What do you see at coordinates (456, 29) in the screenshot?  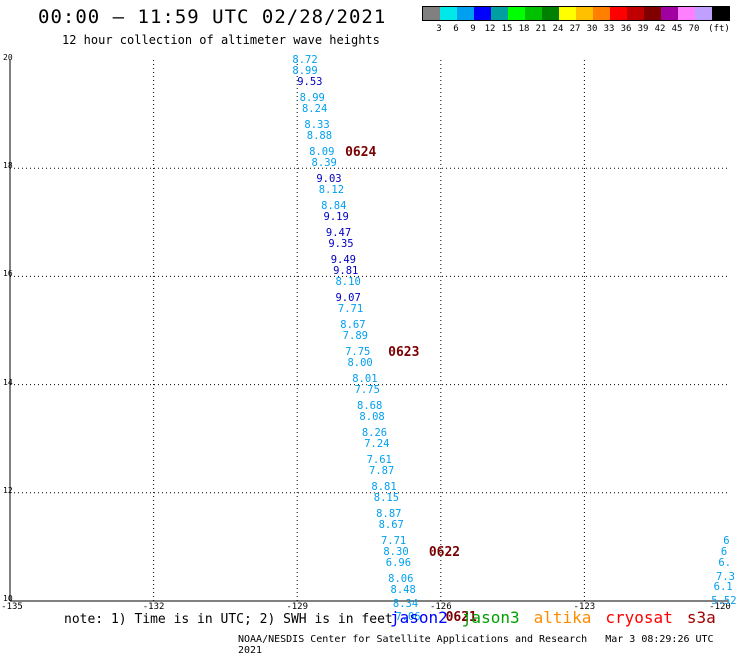 I see `legend-label: 6` at bounding box center [456, 29].